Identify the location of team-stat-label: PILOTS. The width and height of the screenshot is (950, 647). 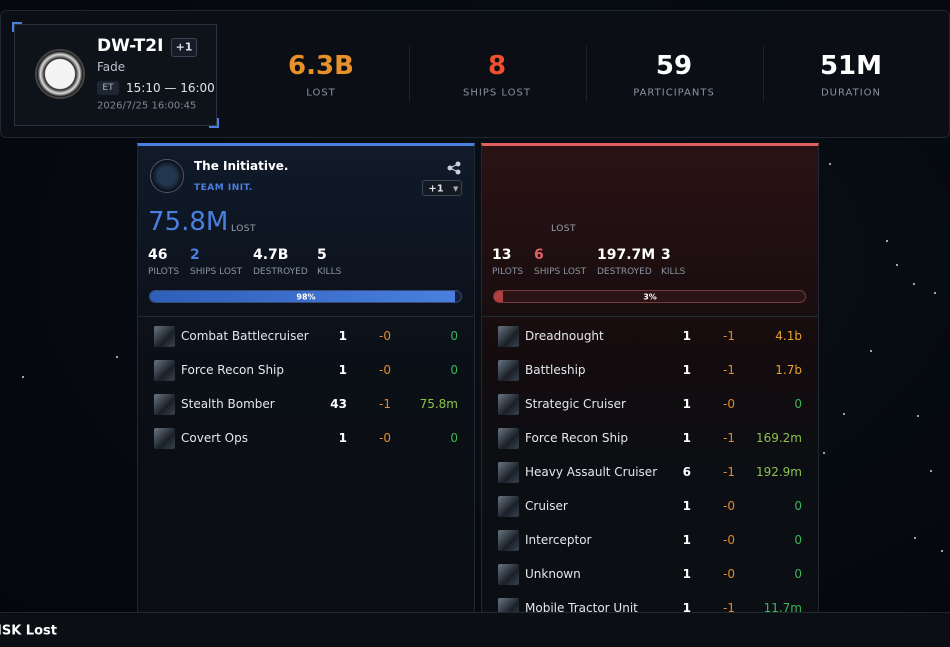
(164, 272).